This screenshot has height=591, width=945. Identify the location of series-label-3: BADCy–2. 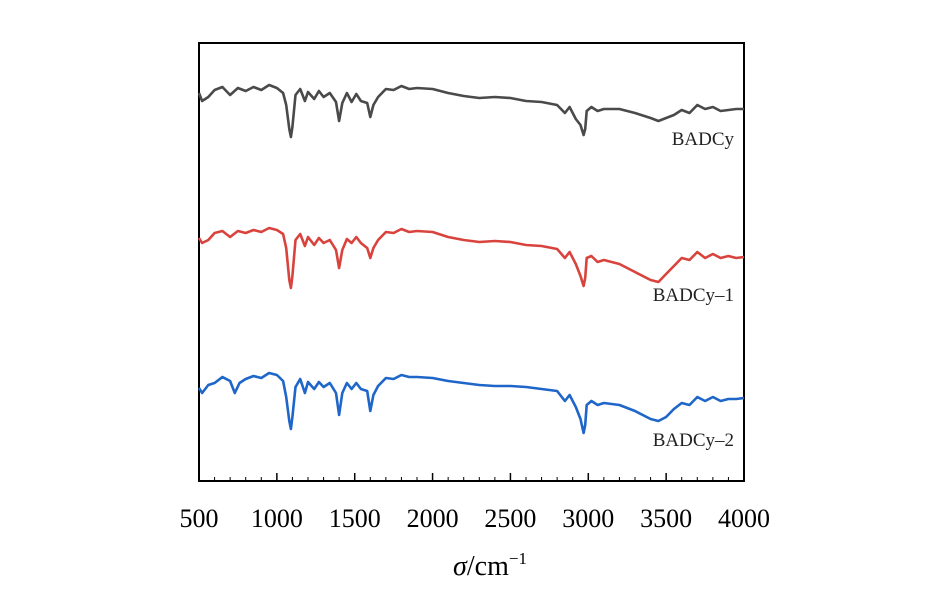
(693, 440).